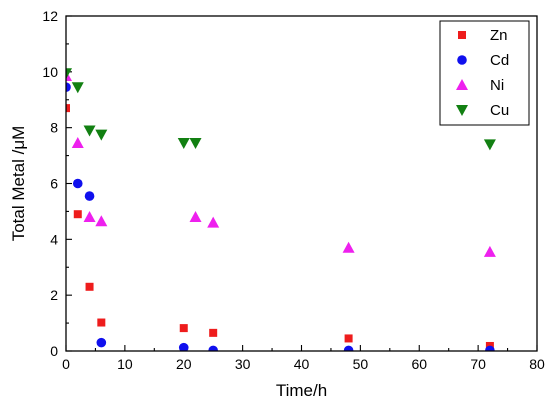  Describe the element at coordinates (361, 364) in the screenshot. I see `x-tick-label: 50` at that location.